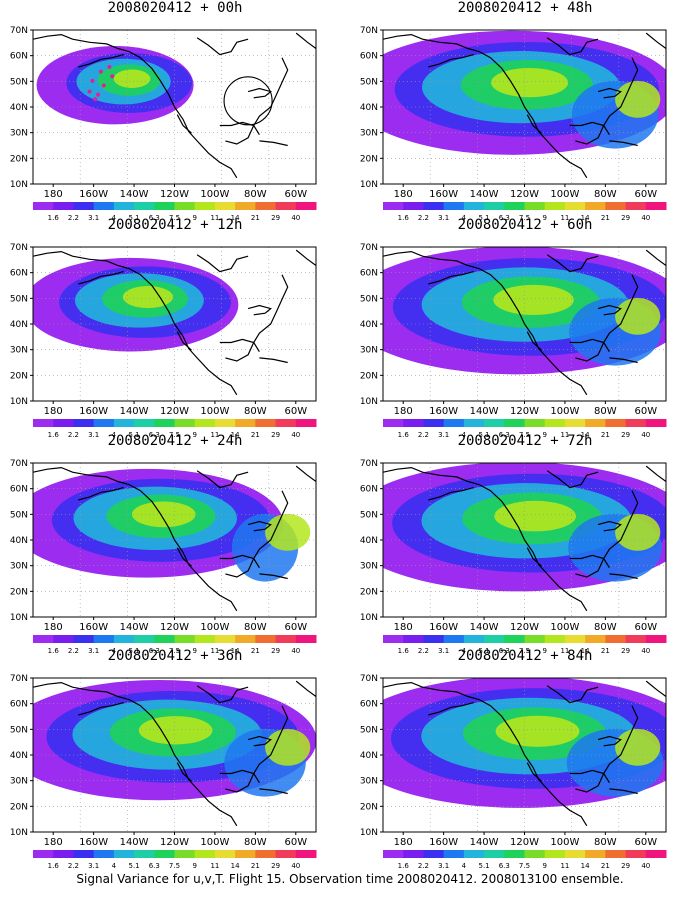  I want to click on latitude-tick-label: 50N, so click(19, 82).